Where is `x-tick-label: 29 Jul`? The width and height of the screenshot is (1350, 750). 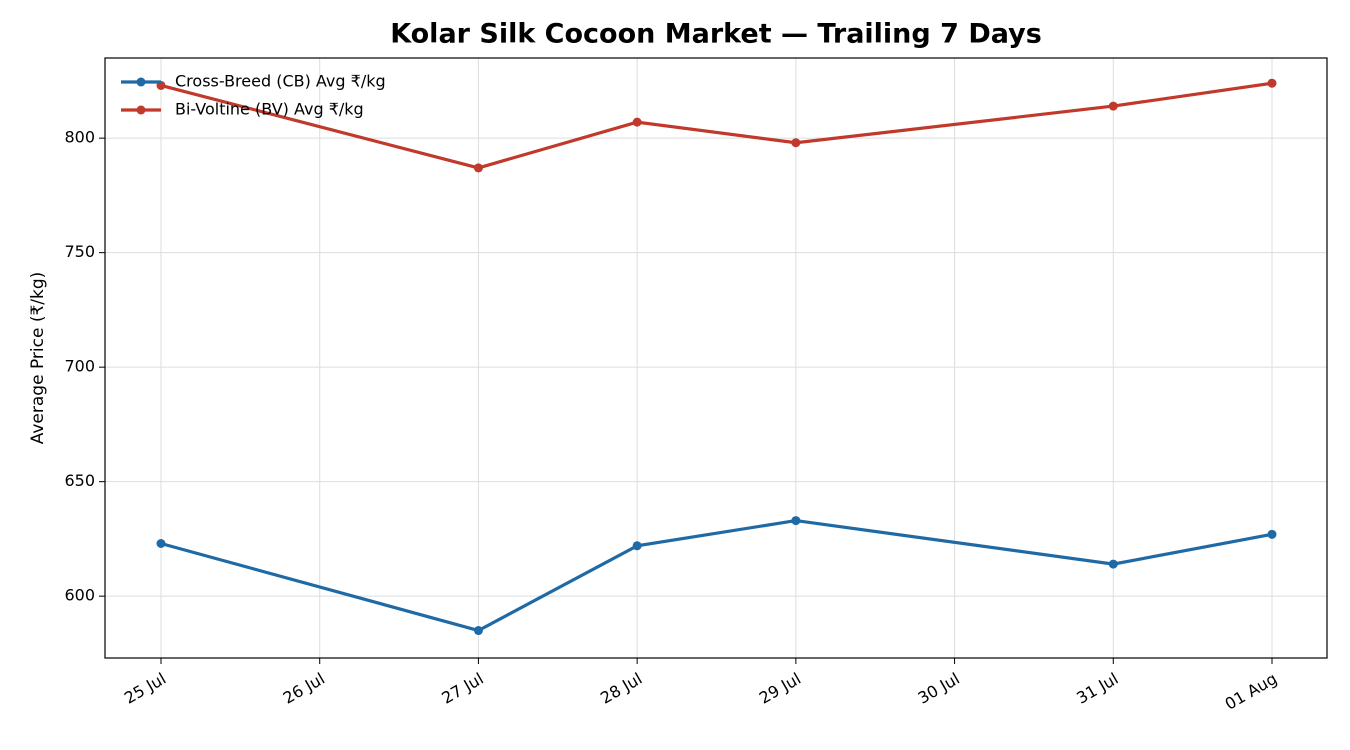
x-tick-label: 29 Jul is located at coordinates (780, 688).